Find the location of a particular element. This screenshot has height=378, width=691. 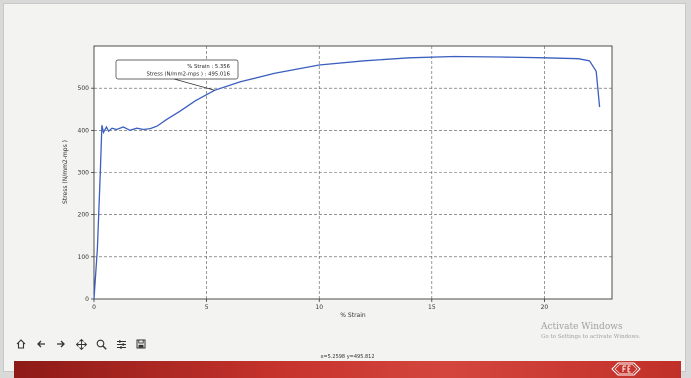

footer-bar is located at coordinates (347, 369).